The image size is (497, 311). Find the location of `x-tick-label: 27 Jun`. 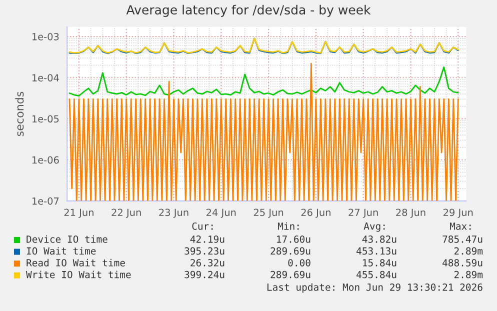

x-tick-label: 27 Jun is located at coordinates (363, 213).